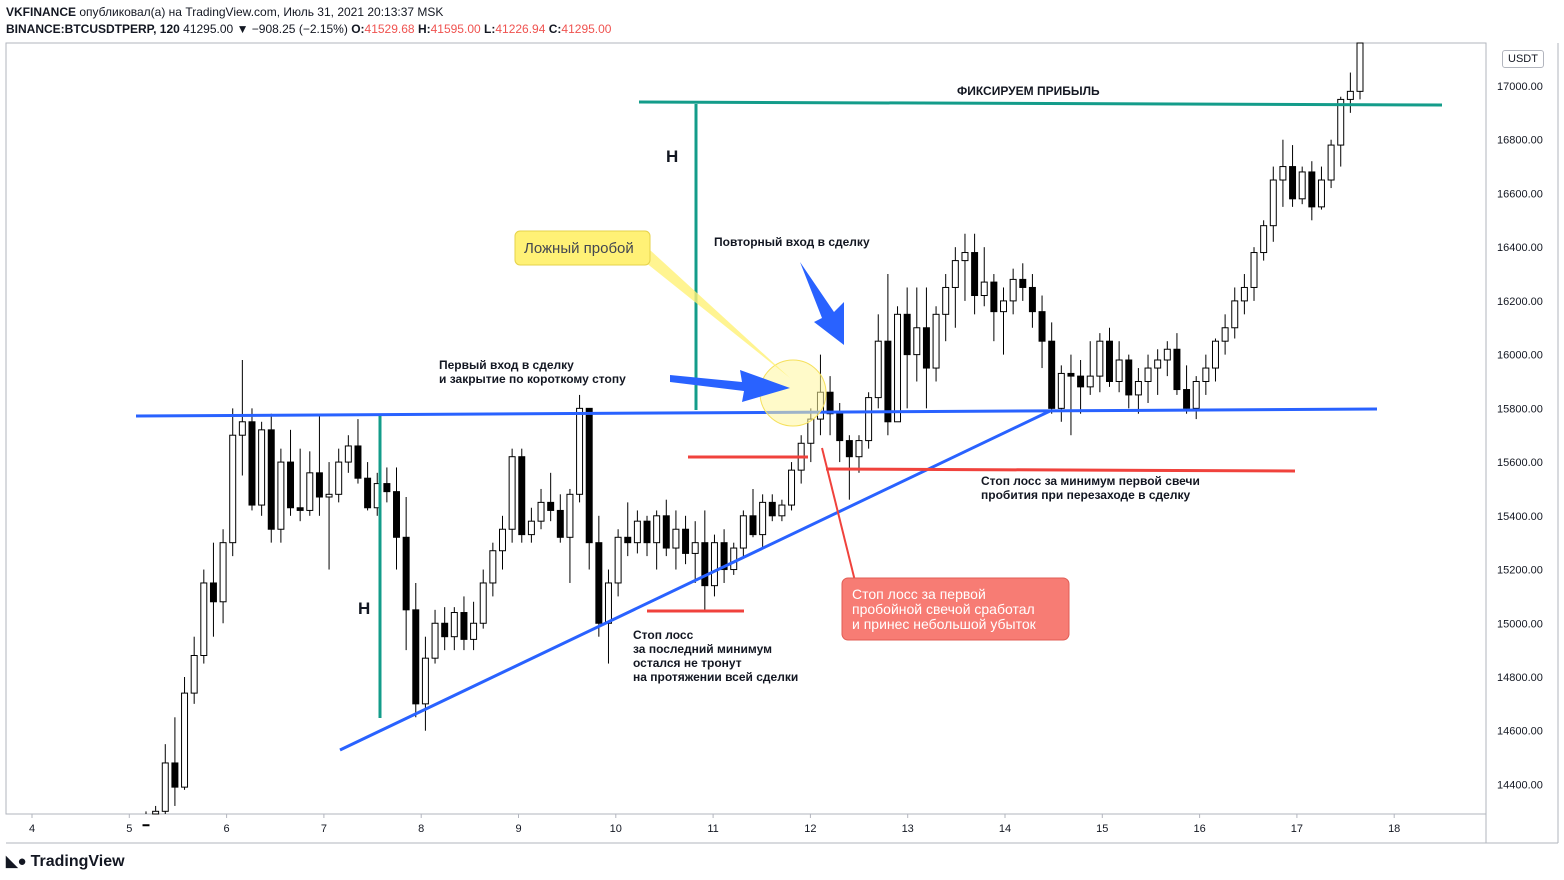  What do you see at coordinates (955, 609) in the screenshot?
I see `stop-red-note` at bounding box center [955, 609].